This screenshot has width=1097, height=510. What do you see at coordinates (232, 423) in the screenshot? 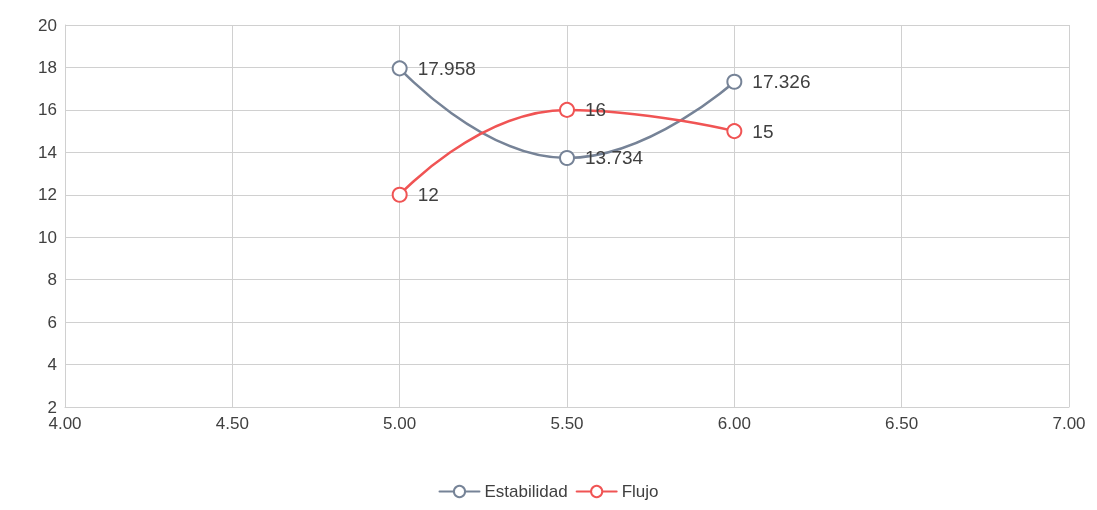
I see `x-tick-label: 4.50` at bounding box center [232, 423].